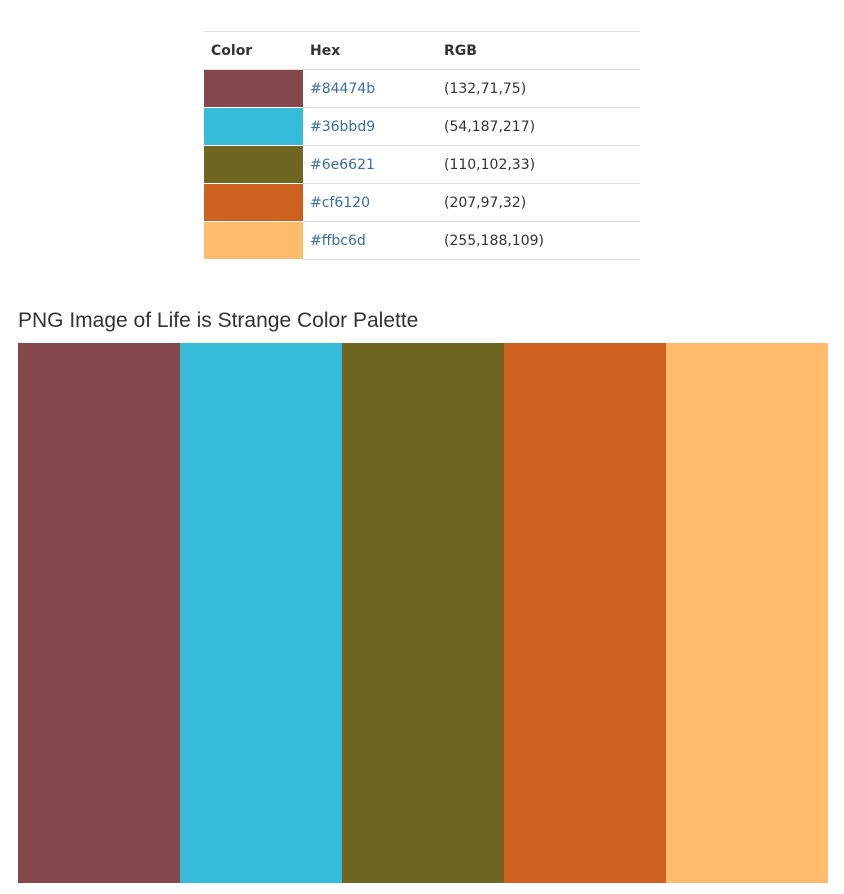  I want to click on hex-link: #36bbd9, so click(343, 126).